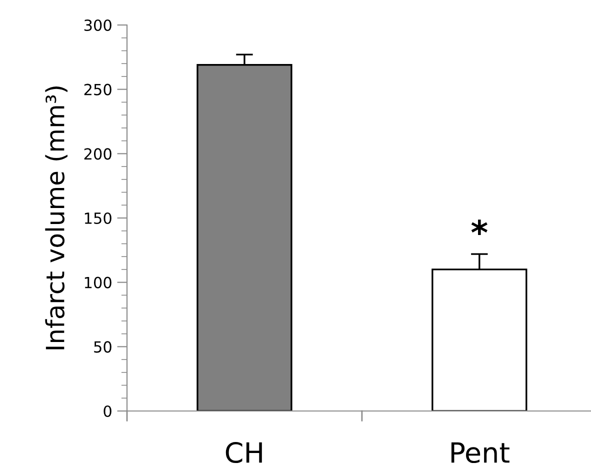 This screenshot has width=591, height=470. I want to click on y-tick-label: 250, so click(98, 90).